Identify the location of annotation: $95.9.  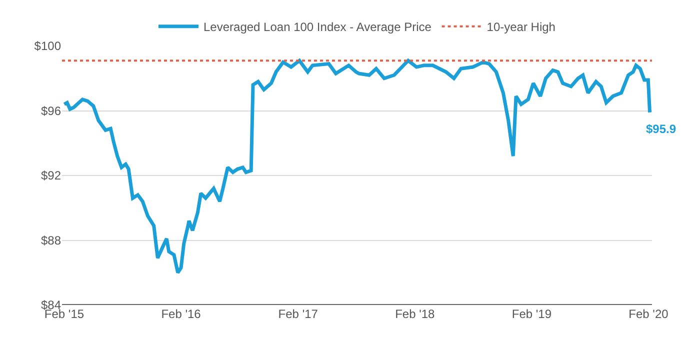
(661, 129).